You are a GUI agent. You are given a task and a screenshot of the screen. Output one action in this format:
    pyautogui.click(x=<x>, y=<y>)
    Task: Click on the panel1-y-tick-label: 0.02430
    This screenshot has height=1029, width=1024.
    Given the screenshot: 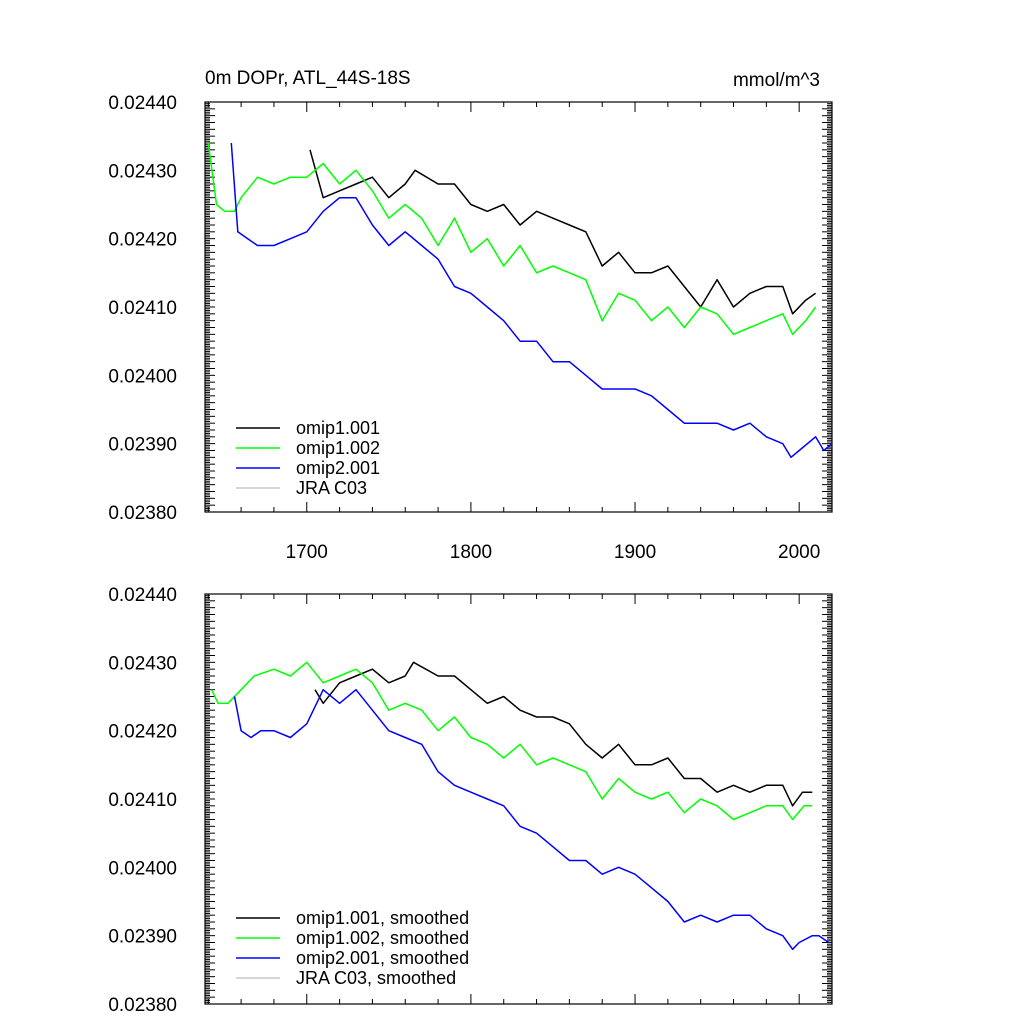 What is the action you would take?
    pyautogui.click(x=142, y=171)
    